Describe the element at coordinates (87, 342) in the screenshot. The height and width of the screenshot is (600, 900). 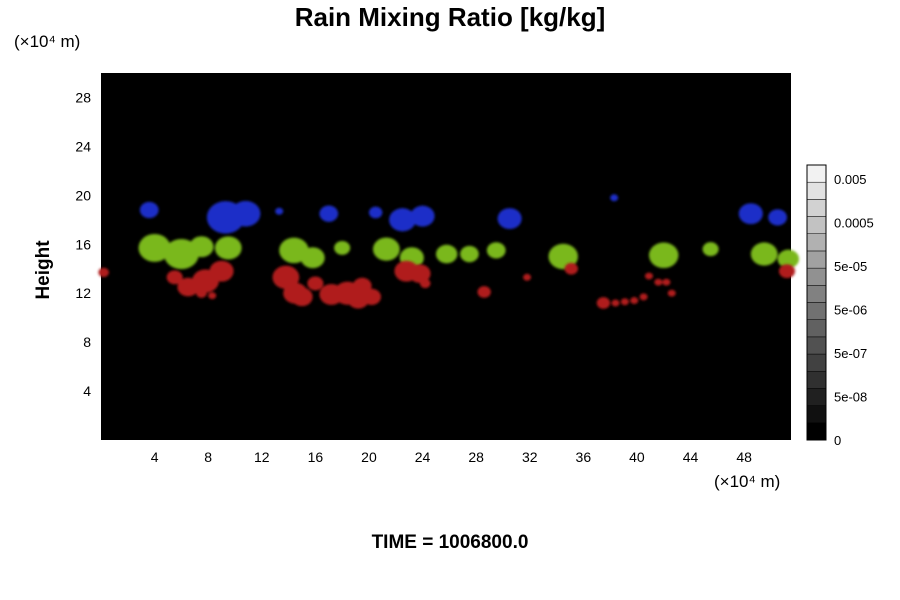
I see `y-tick-label: 8` at that location.